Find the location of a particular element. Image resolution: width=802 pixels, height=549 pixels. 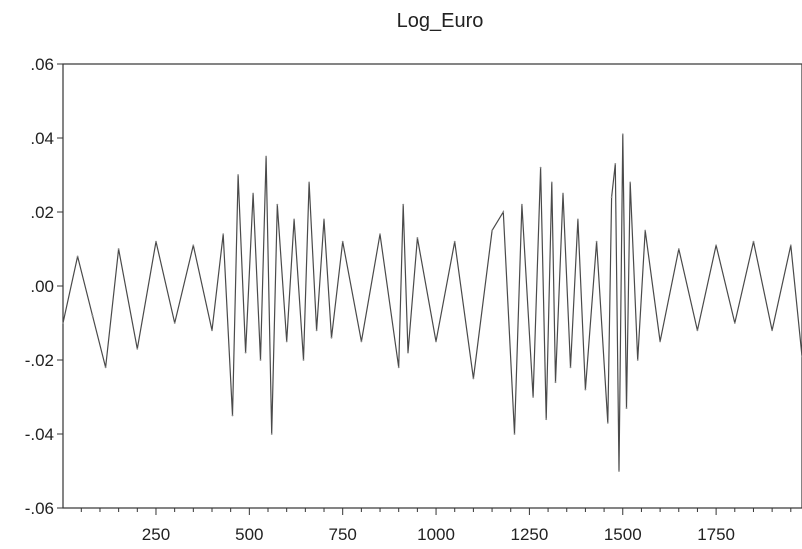

y-tick-label-1: .04 is located at coordinates (42, 138).